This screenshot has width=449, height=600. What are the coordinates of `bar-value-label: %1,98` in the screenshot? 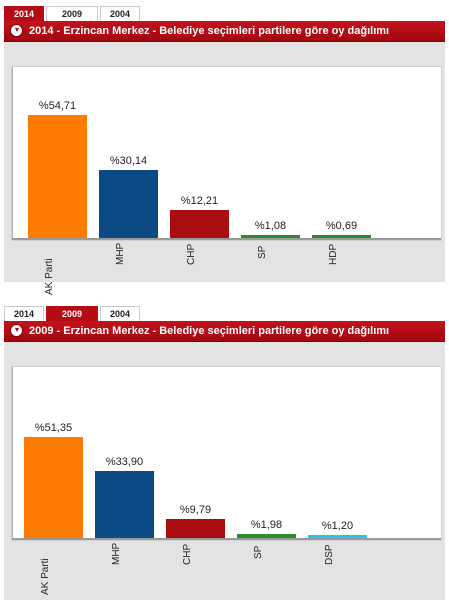 It's located at (266, 525).